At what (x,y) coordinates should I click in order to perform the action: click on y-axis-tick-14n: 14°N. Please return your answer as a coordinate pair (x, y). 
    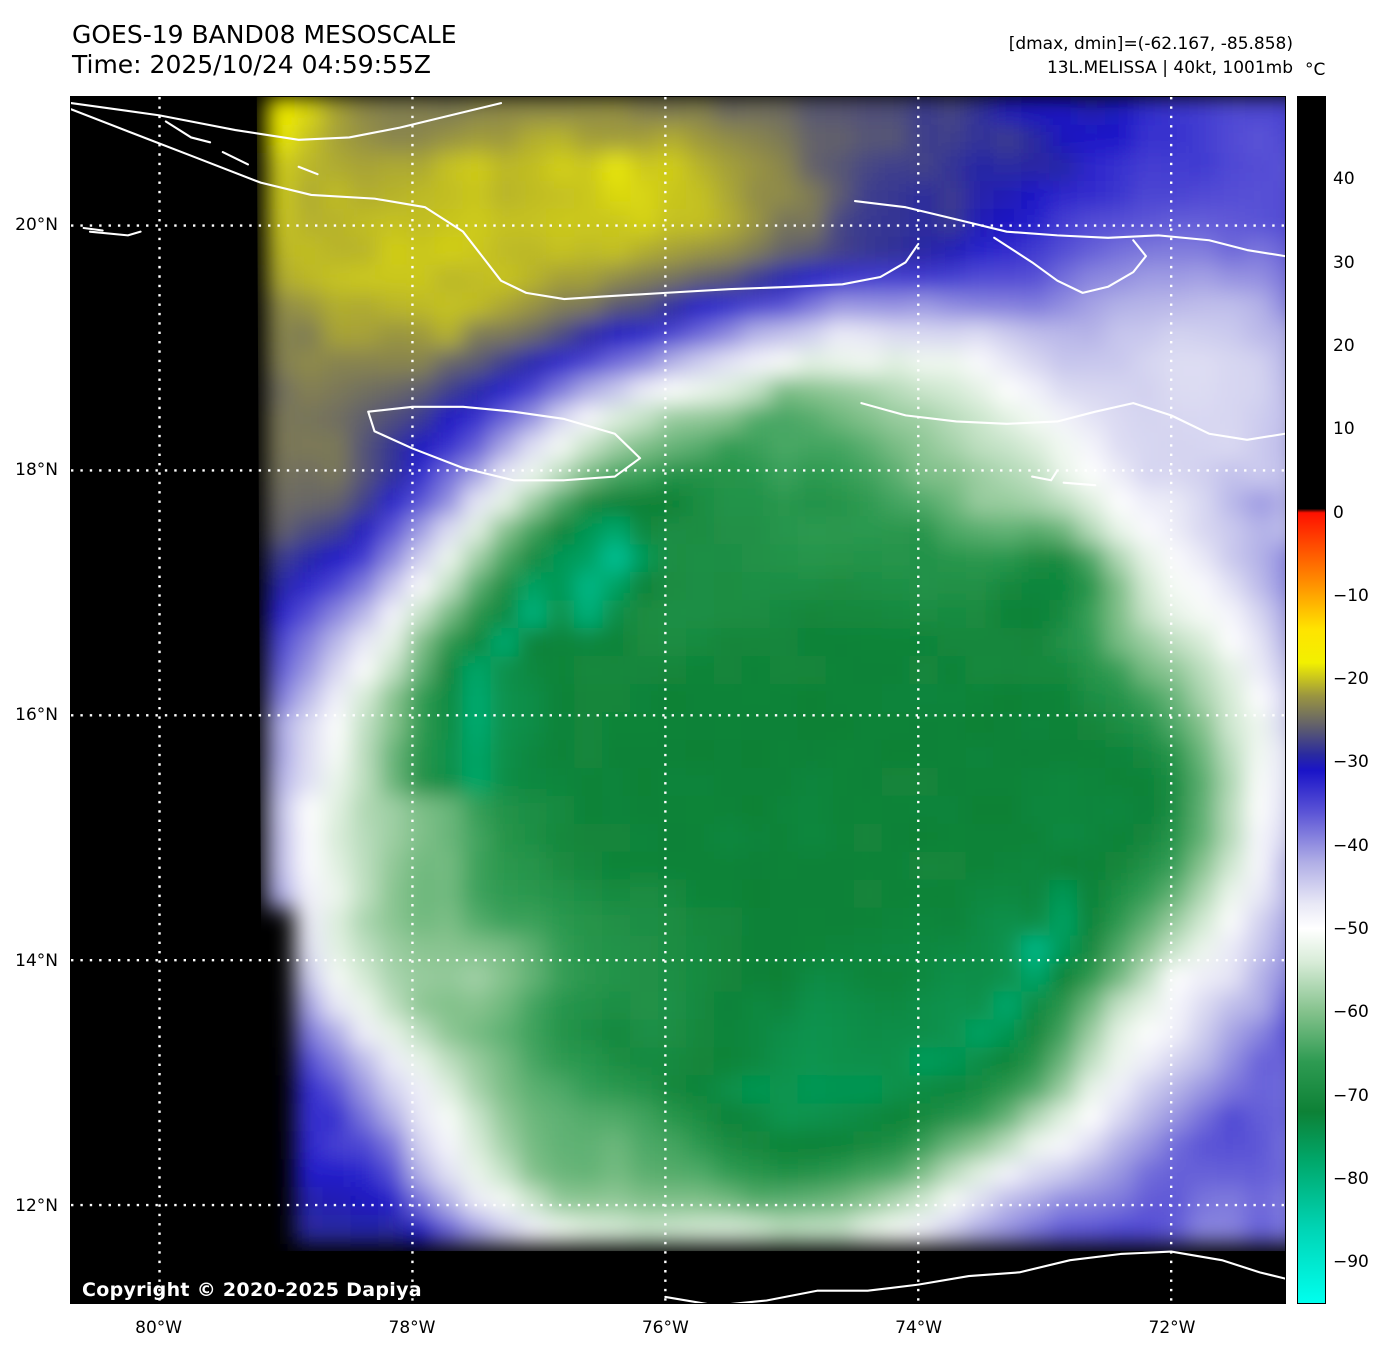
    Looking at the image, I should click on (36, 960).